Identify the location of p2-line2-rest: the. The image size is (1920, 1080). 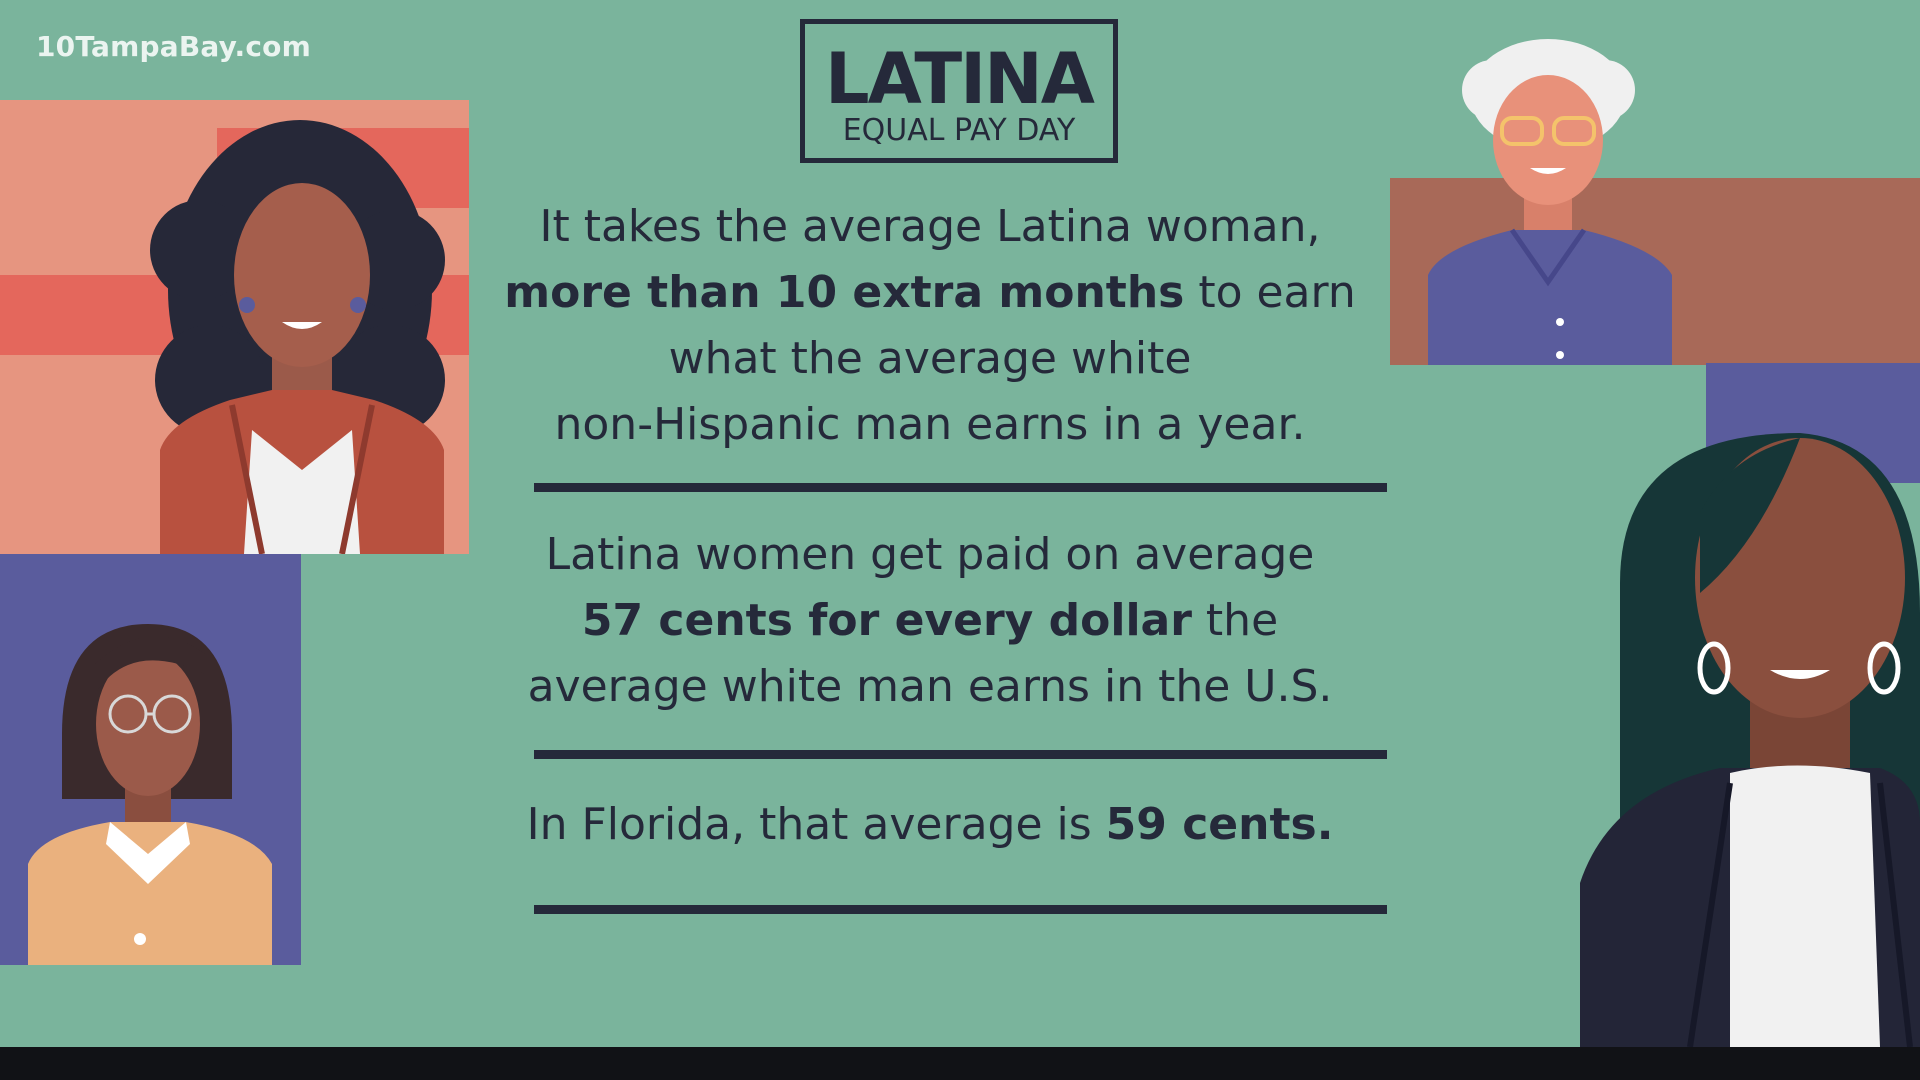
(1235, 620).